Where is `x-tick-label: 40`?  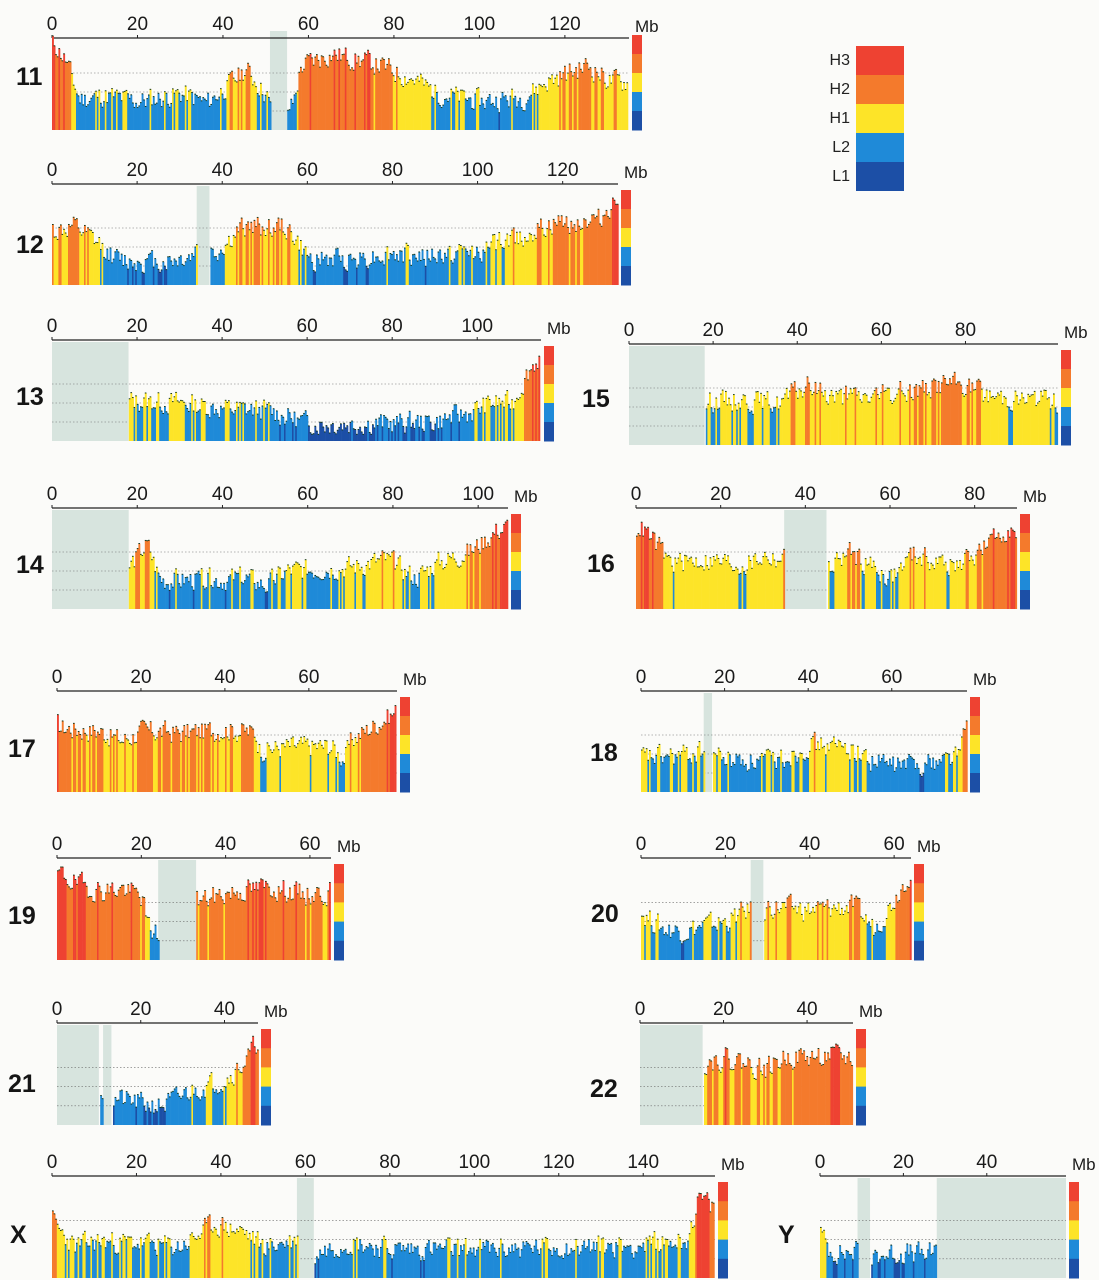 x-tick-label: 40 is located at coordinates (797, 330).